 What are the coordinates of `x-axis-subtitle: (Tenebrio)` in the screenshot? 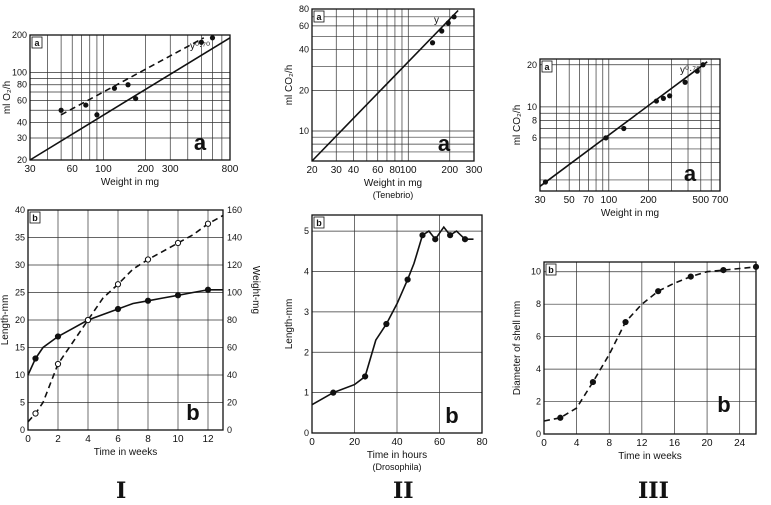 It's located at (393, 195).